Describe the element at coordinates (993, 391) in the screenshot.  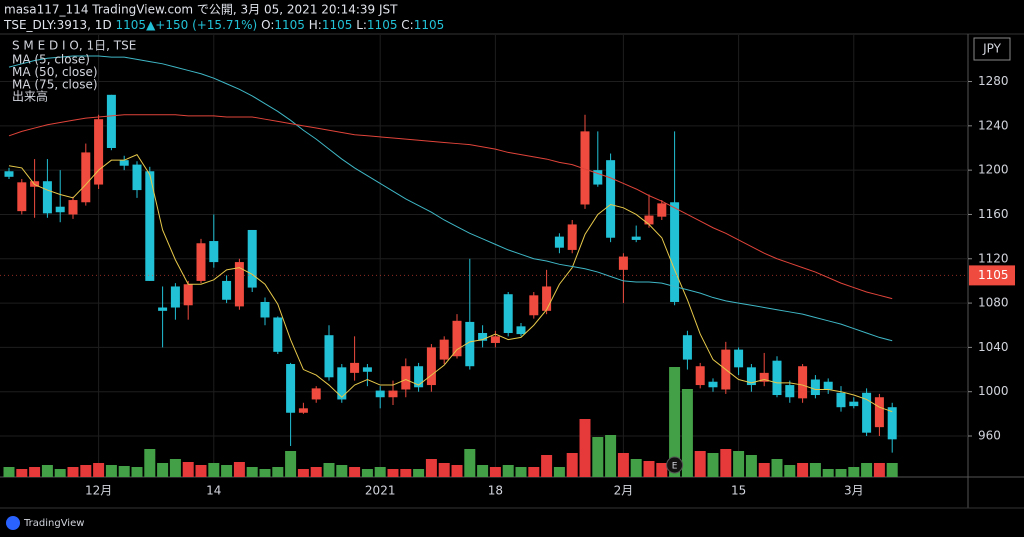
I see `y-tick-label: 1000` at that location.